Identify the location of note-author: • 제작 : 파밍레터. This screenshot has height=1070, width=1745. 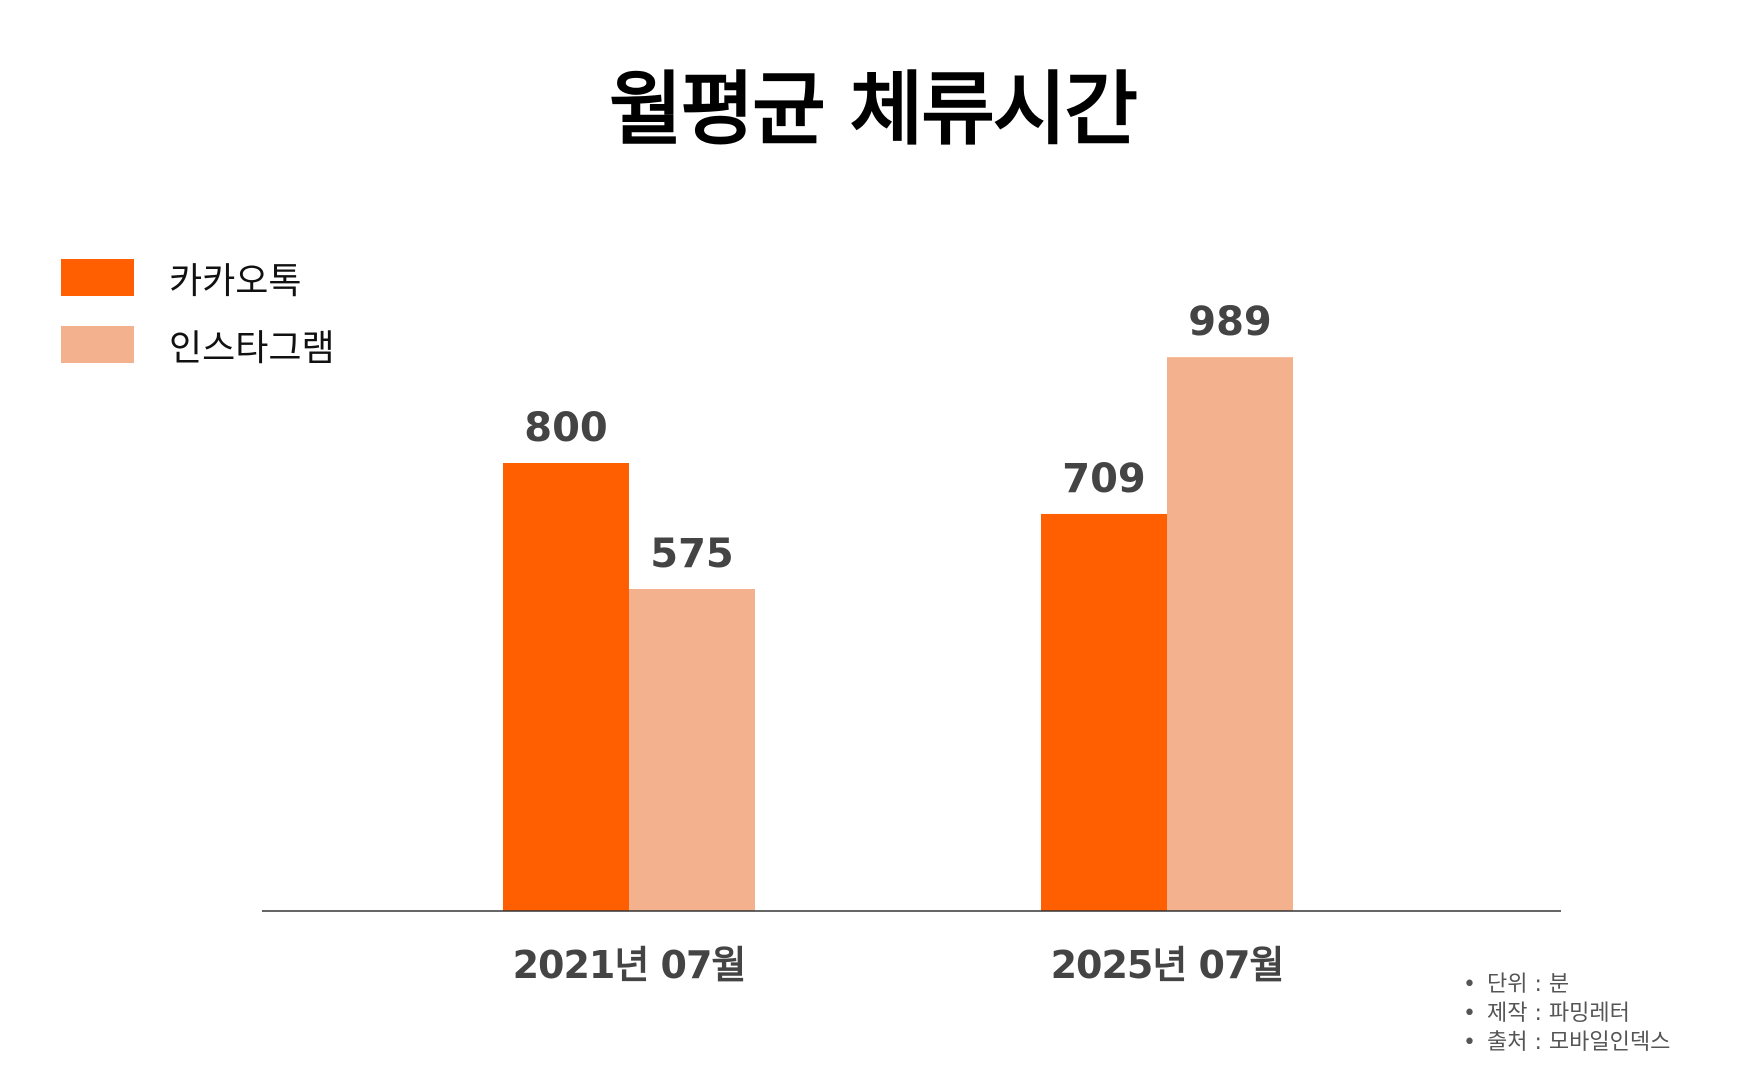
(1546, 1013).